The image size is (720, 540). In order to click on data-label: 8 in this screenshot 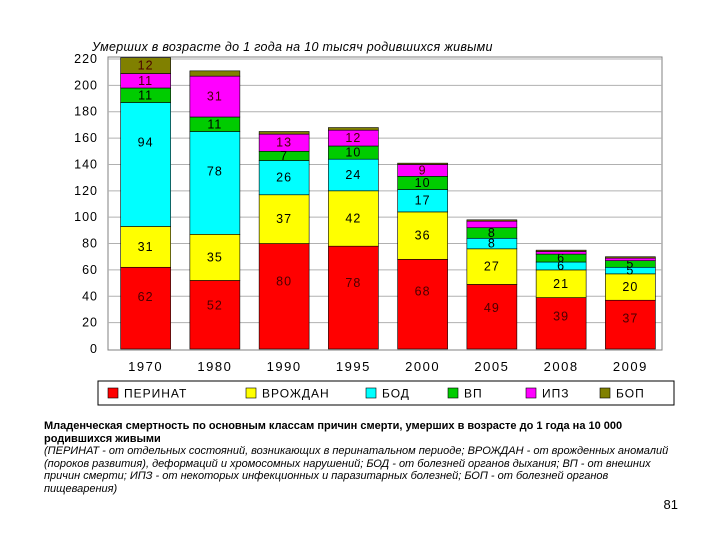, I will do `click(492, 244)`.